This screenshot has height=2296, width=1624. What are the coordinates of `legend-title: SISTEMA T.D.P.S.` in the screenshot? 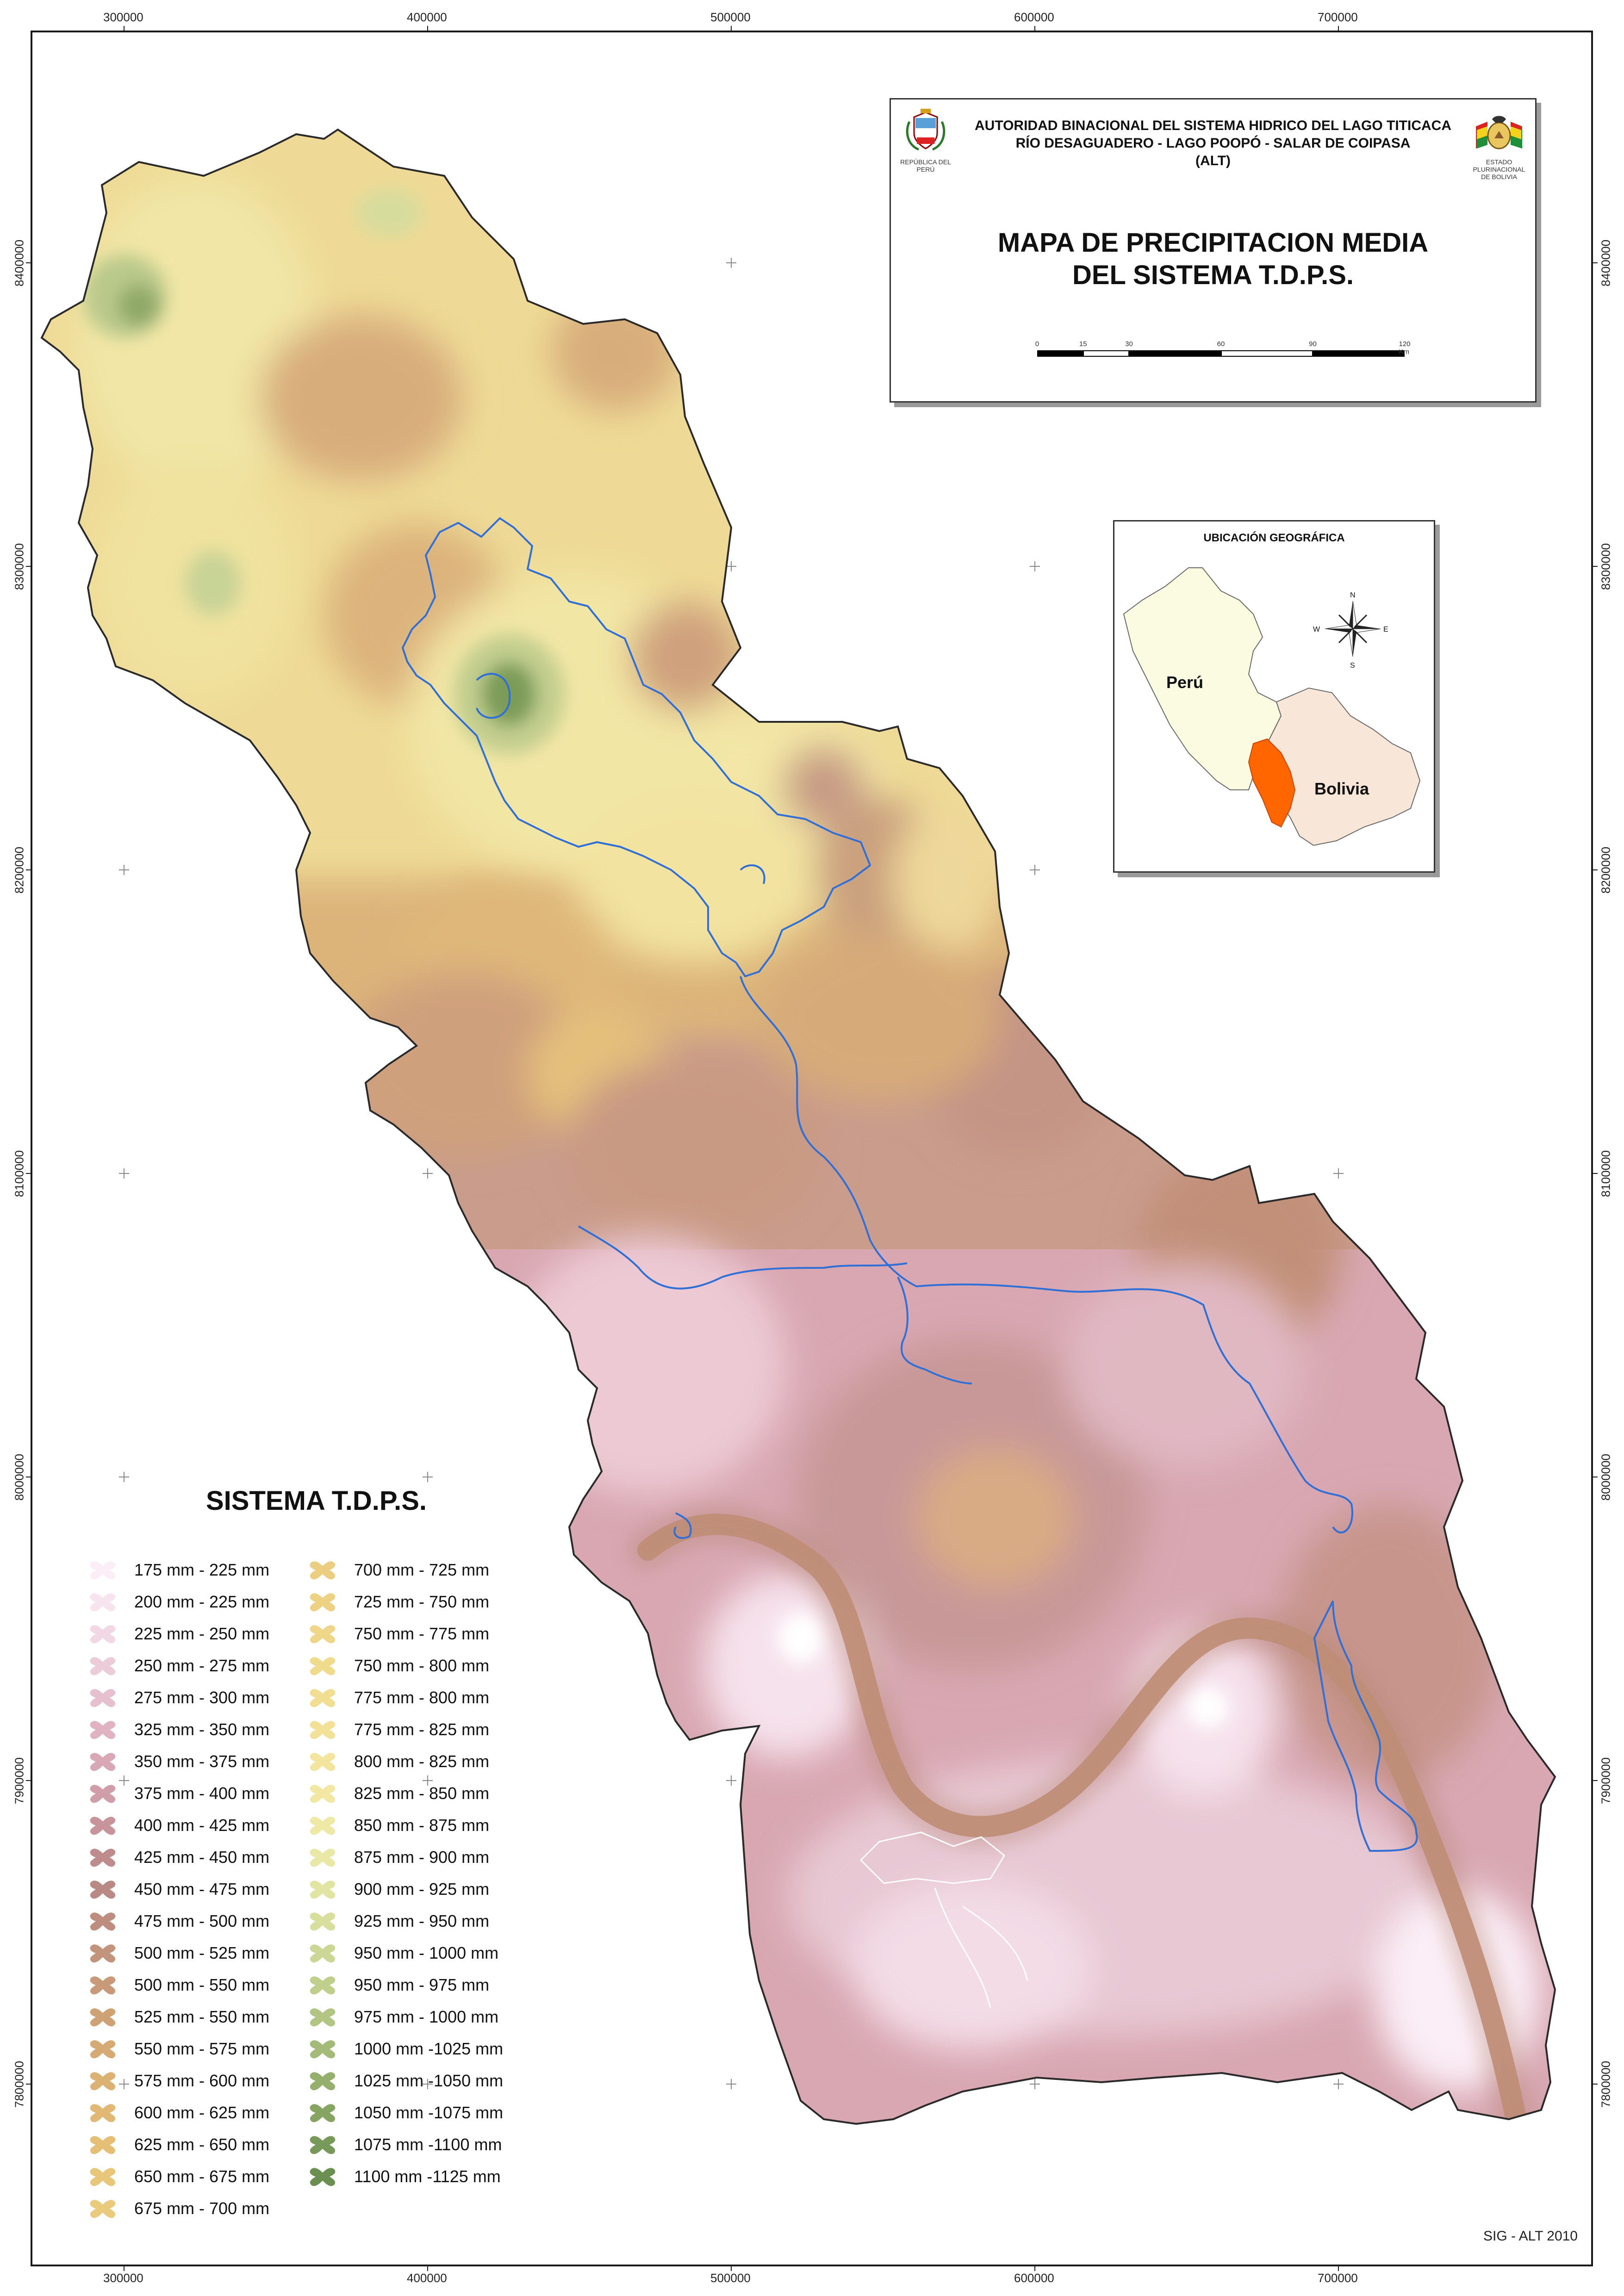 It's located at (316, 1501).